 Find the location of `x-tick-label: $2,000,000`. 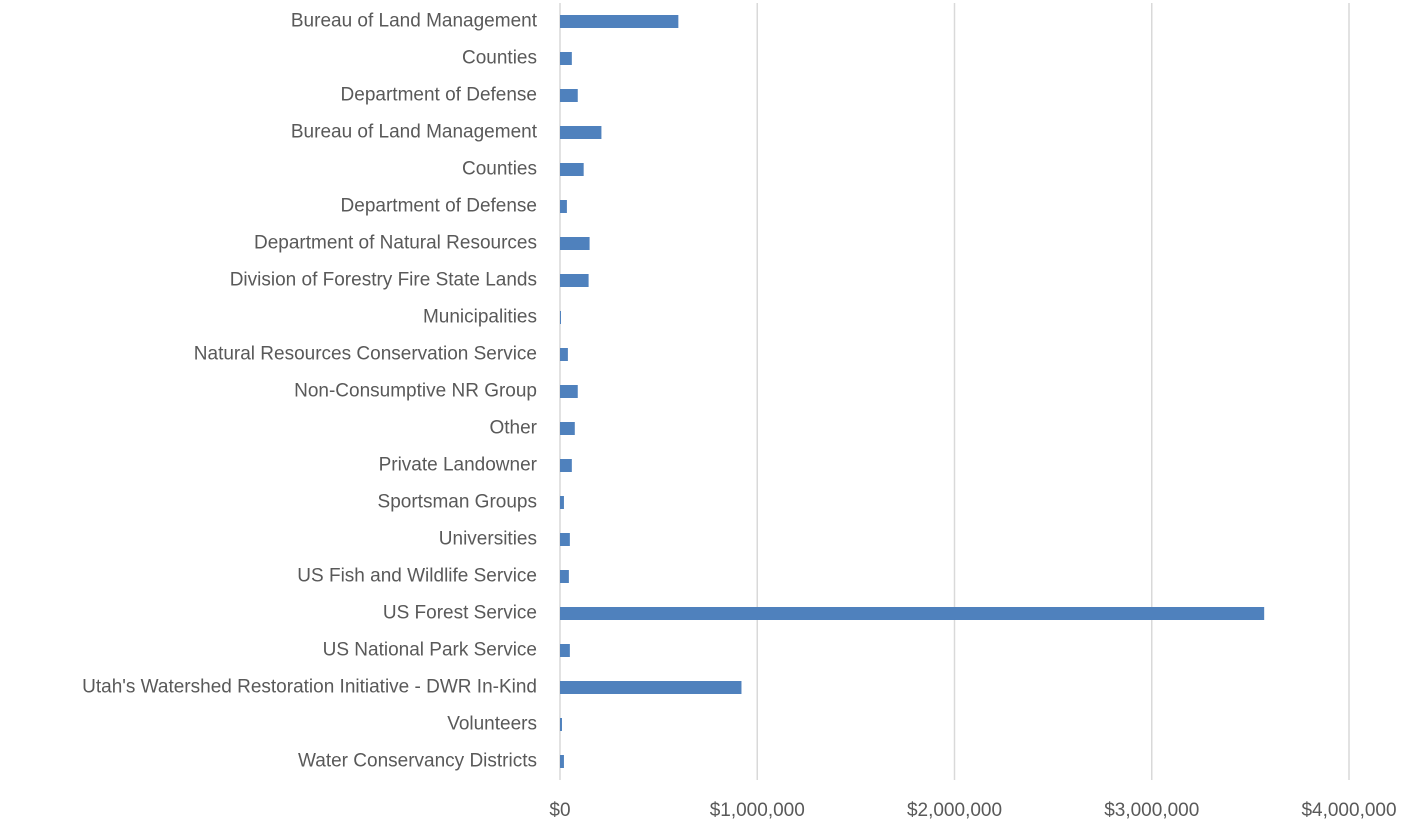

x-tick-label: $2,000,000 is located at coordinates (954, 810).